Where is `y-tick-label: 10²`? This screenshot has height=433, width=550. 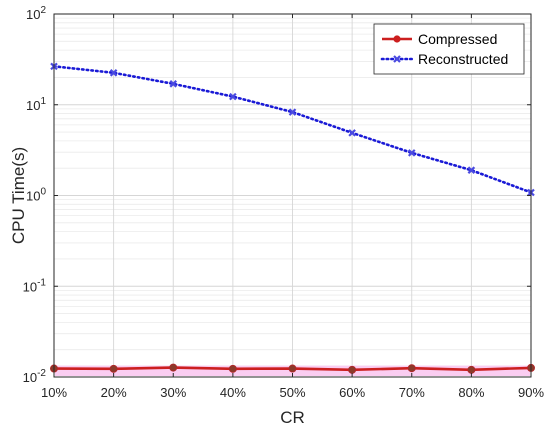
y-tick-label: 10² is located at coordinates (36, 13).